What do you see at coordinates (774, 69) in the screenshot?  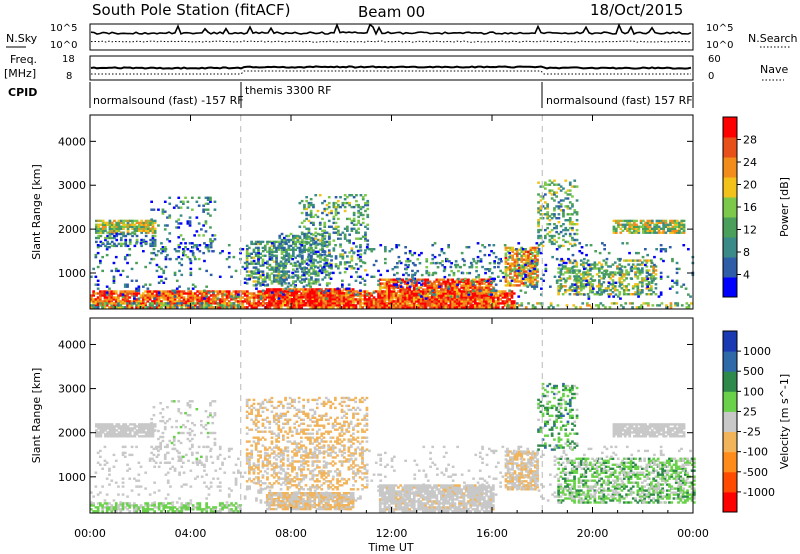 I see `nave-label: Nave` at bounding box center [774, 69].